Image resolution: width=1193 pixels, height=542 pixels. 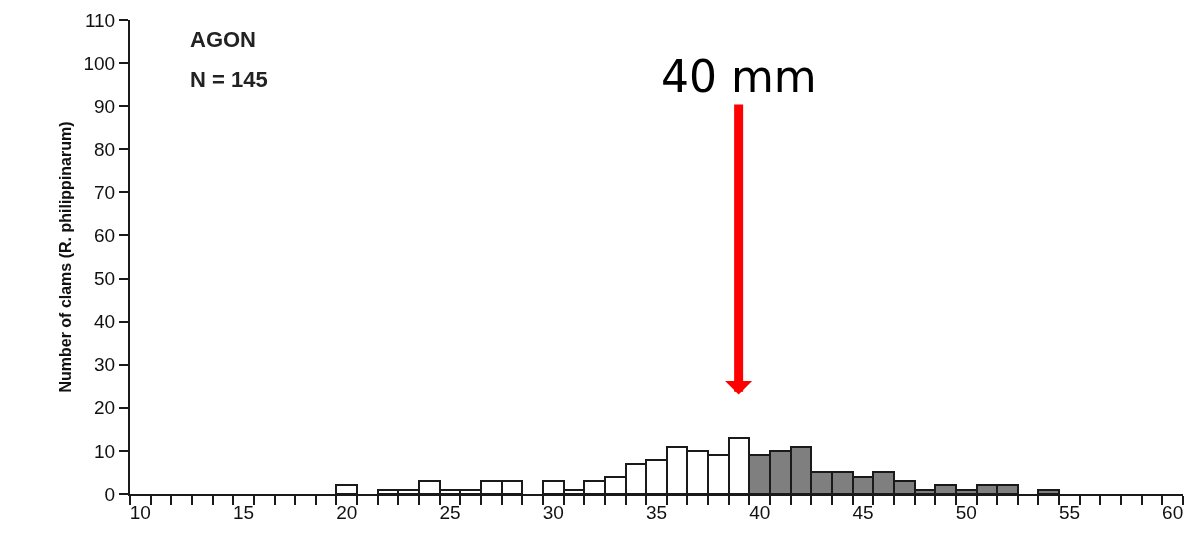 What do you see at coordinates (105, 279) in the screenshot?
I see `y-tick-label: 50` at bounding box center [105, 279].